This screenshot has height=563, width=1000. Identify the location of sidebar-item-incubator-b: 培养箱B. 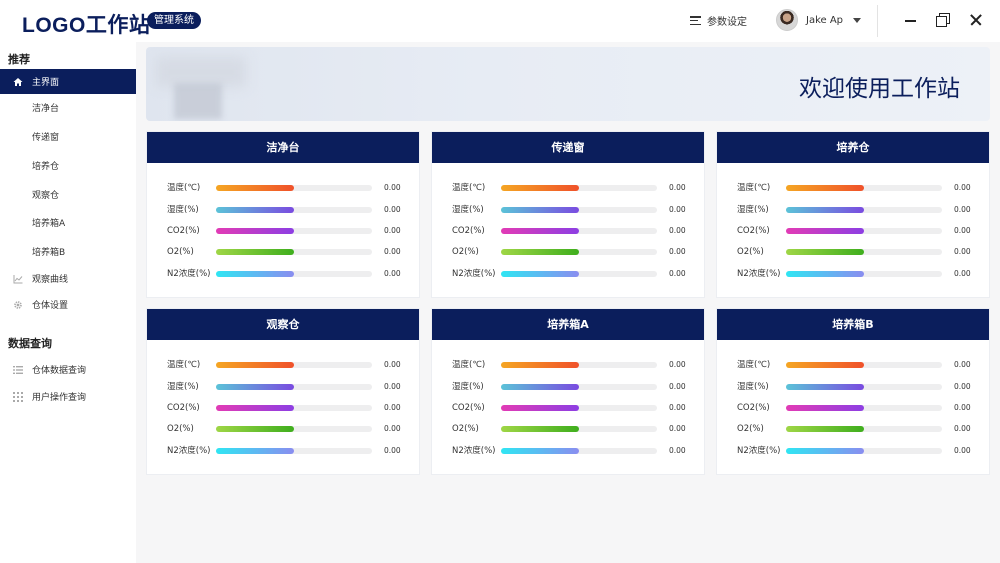
(68, 251).